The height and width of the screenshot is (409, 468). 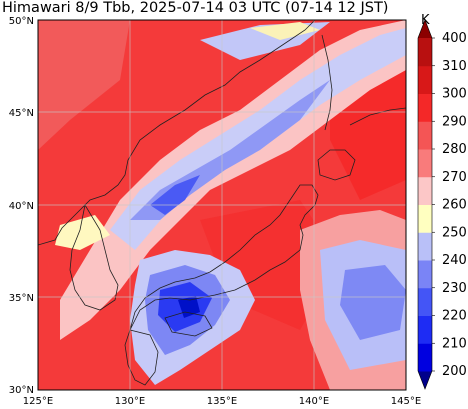 What do you see at coordinates (224, 257) in the screenshot?
I see `coast-honshu` at bounding box center [224, 257].